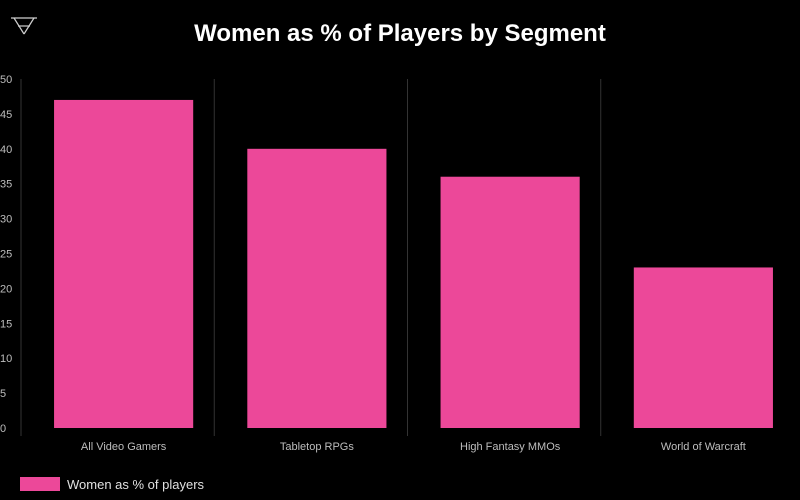 The height and width of the screenshot is (500, 800). Describe the element at coordinates (6, 115) in the screenshot. I see `y-tick-label: 45` at that location.